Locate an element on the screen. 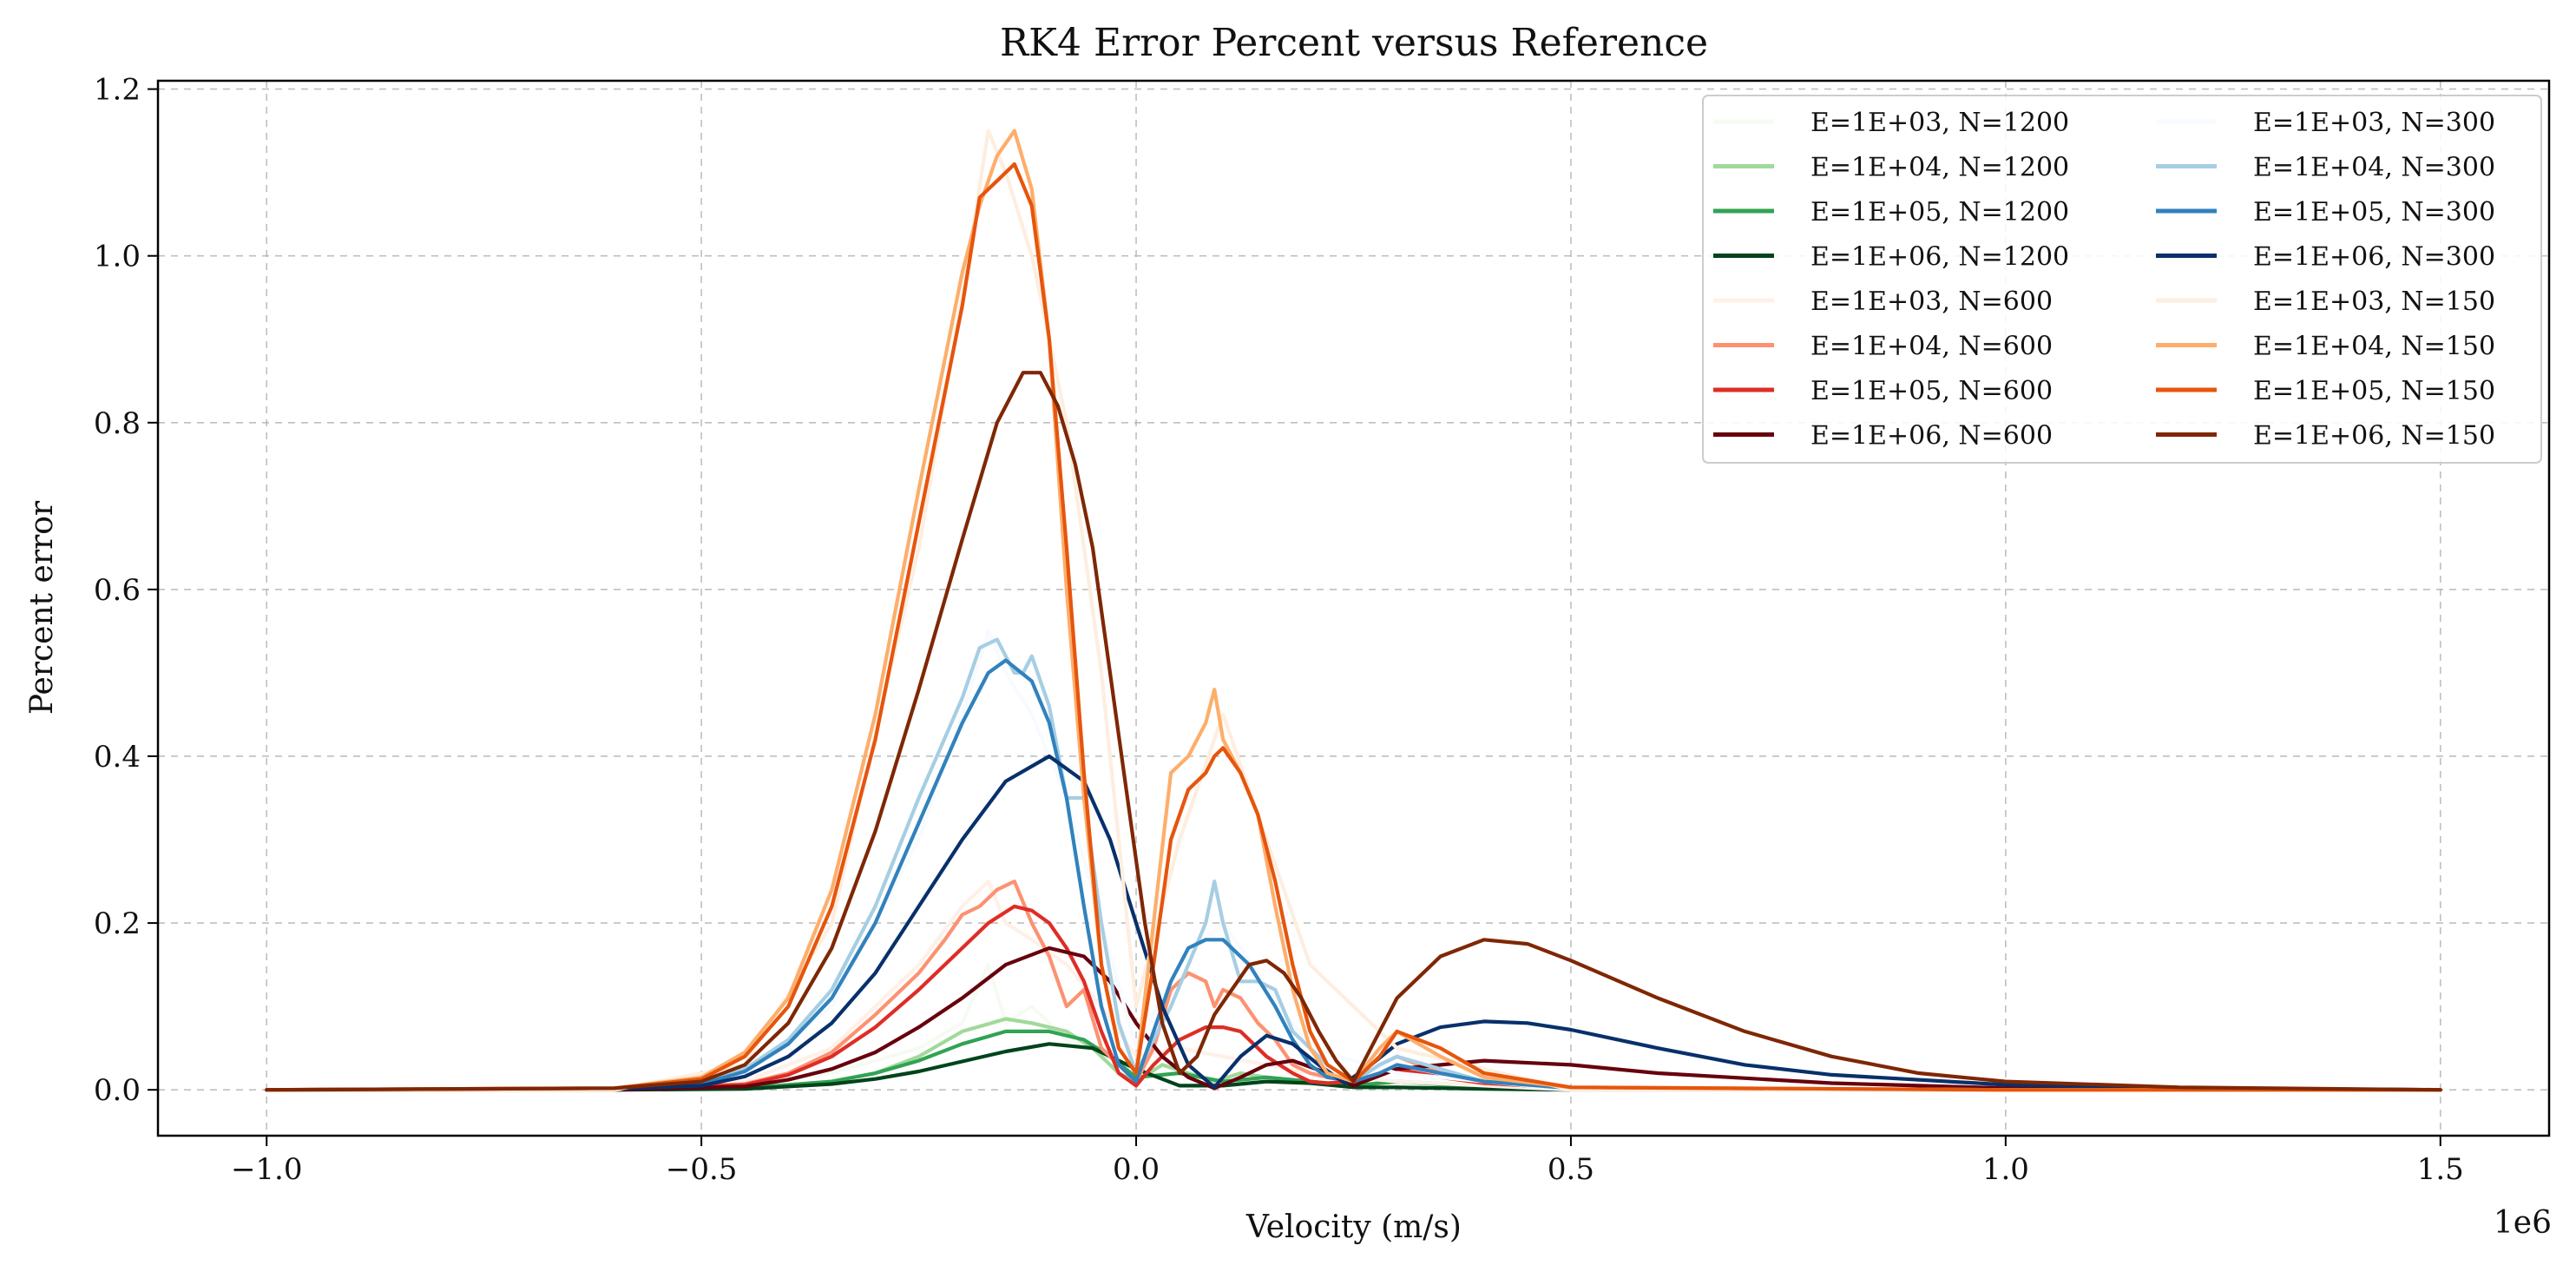 This screenshot has height=1272, width=2576. x-tick-label: −1.0 is located at coordinates (267, 1169).